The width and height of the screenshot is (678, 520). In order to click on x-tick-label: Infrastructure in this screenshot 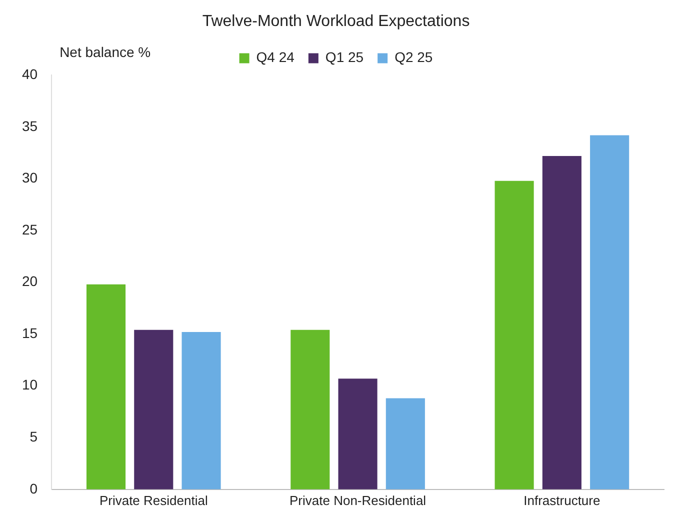, I will do `click(562, 500)`.